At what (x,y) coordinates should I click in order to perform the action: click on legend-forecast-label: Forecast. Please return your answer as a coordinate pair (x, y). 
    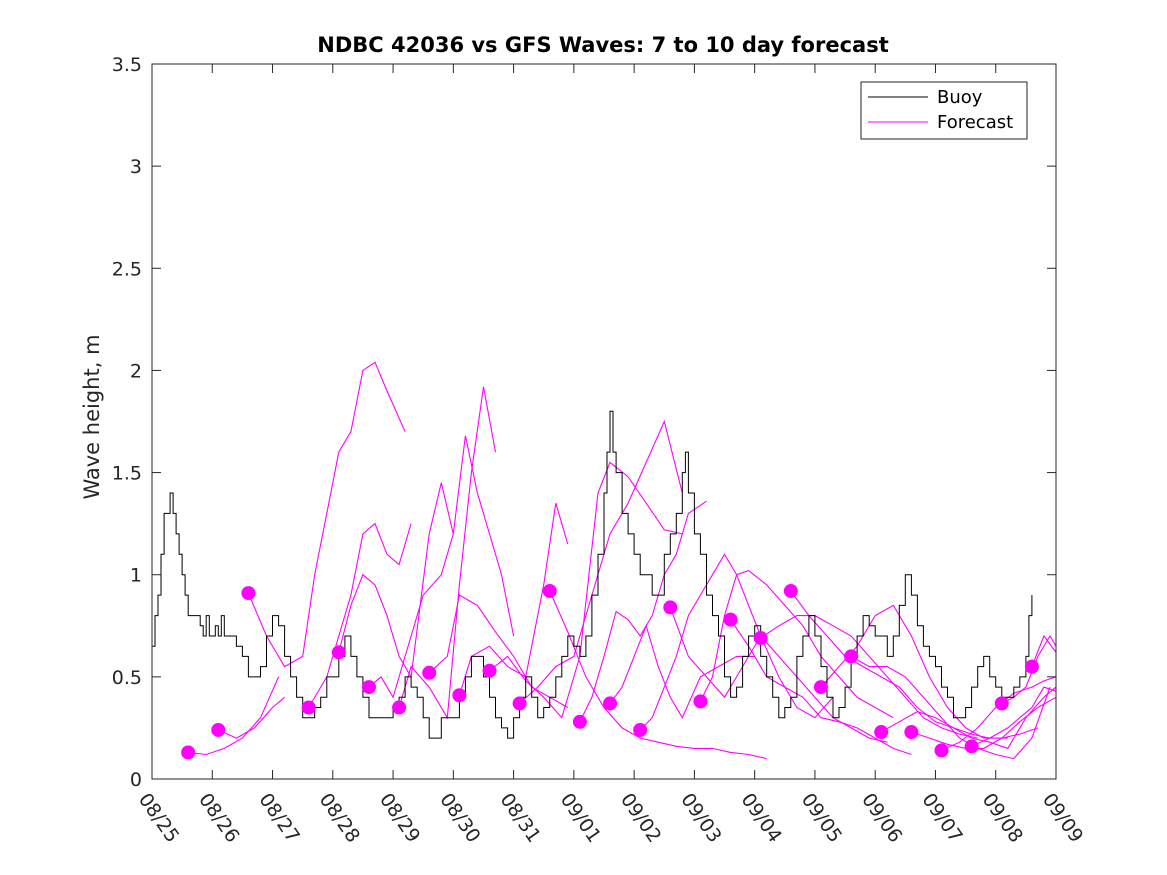
    Looking at the image, I should click on (975, 122).